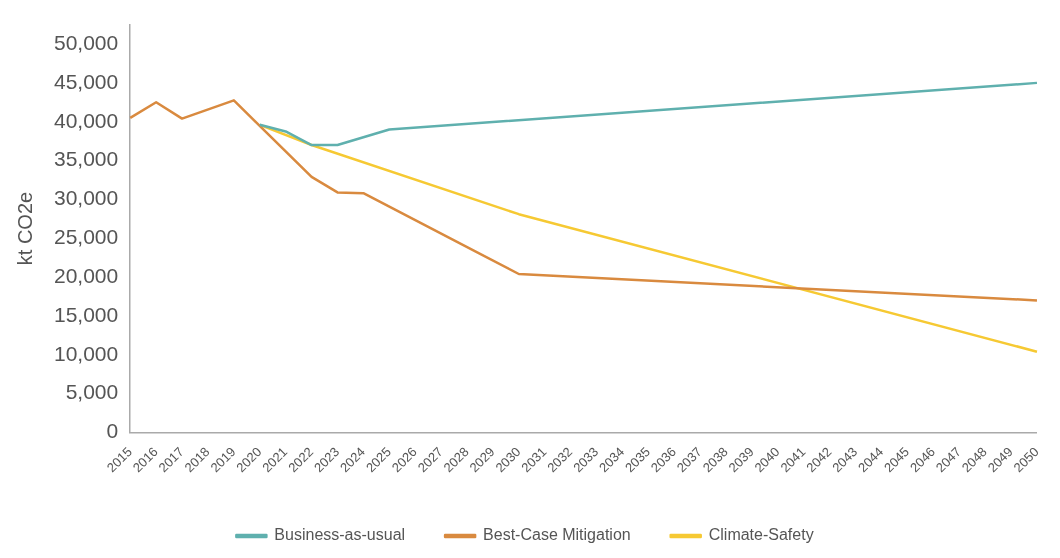 The height and width of the screenshot is (558, 1060). Describe the element at coordinates (557, 535) in the screenshot. I see `legend-label: Best-Case Mitigation` at that location.